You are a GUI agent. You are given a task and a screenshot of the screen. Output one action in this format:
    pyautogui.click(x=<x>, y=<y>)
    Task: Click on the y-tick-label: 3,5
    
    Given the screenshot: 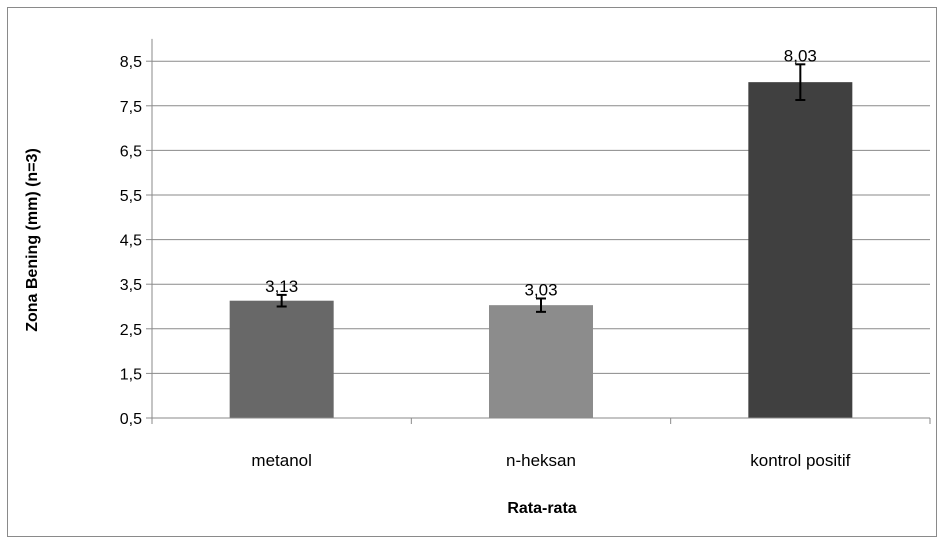 What is the action you would take?
    pyautogui.click(x=131, y=285)
    